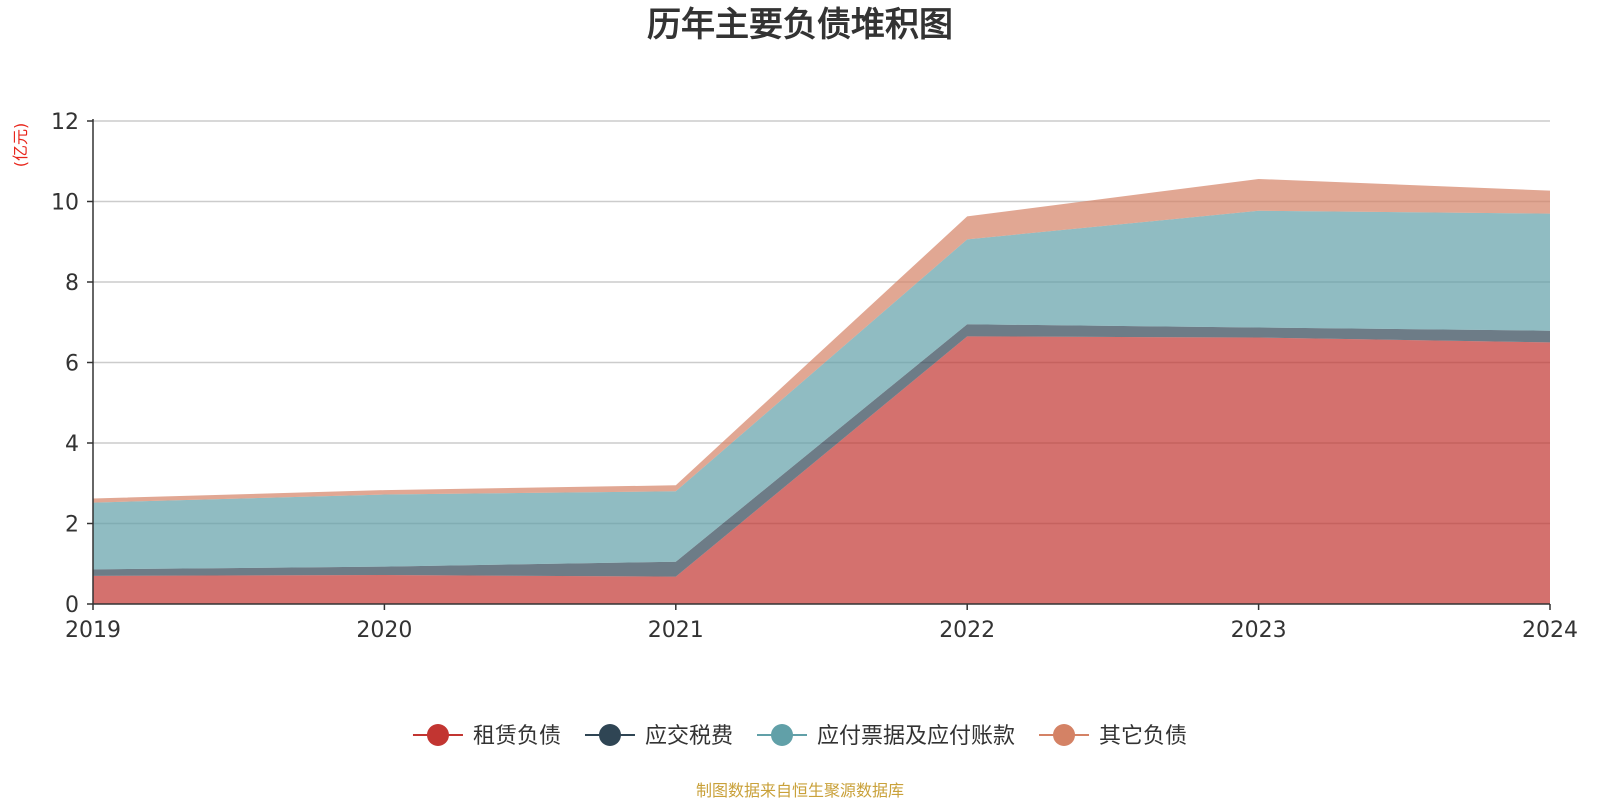 The height and width of the screenshot is (800, 1600). What do you see at coordinates (72, 605) in the screenshot?
I see `y-tick-label: 0` at bounding box center [72, 605].